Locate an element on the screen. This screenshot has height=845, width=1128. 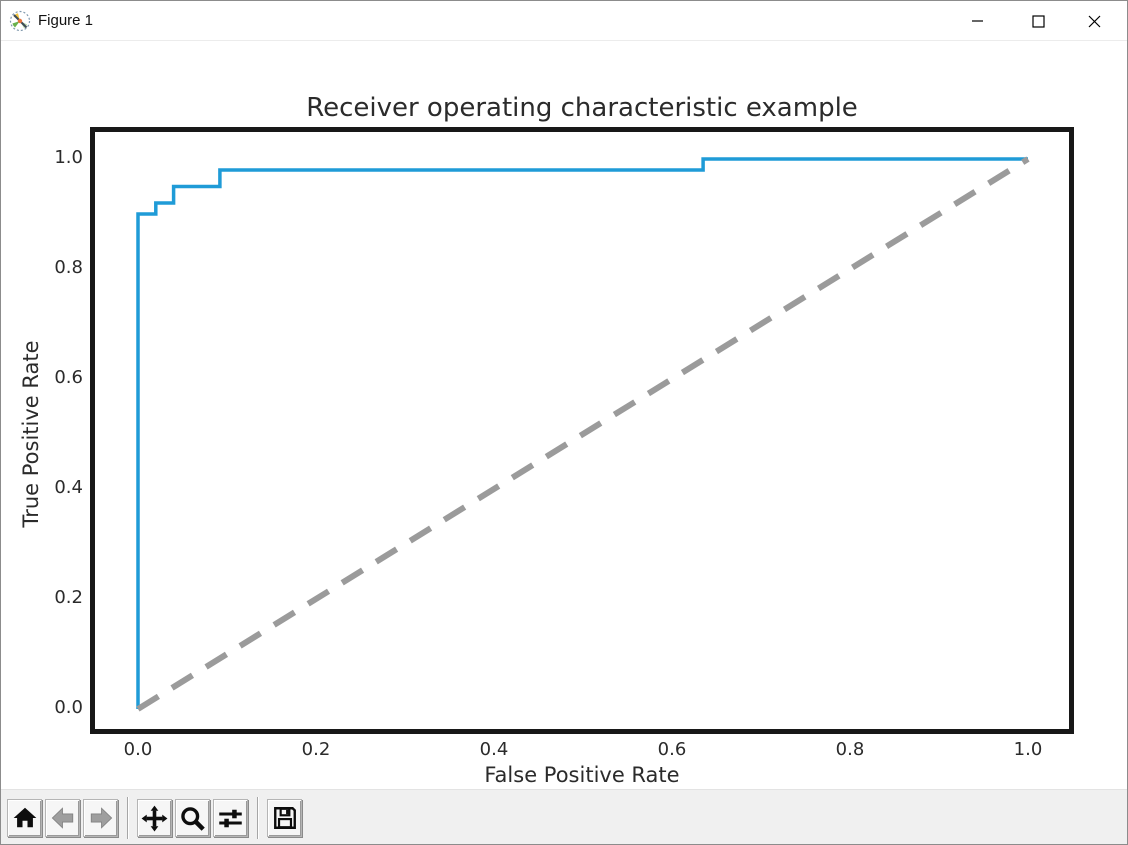
save-icon is located at coordinates (284, 818).